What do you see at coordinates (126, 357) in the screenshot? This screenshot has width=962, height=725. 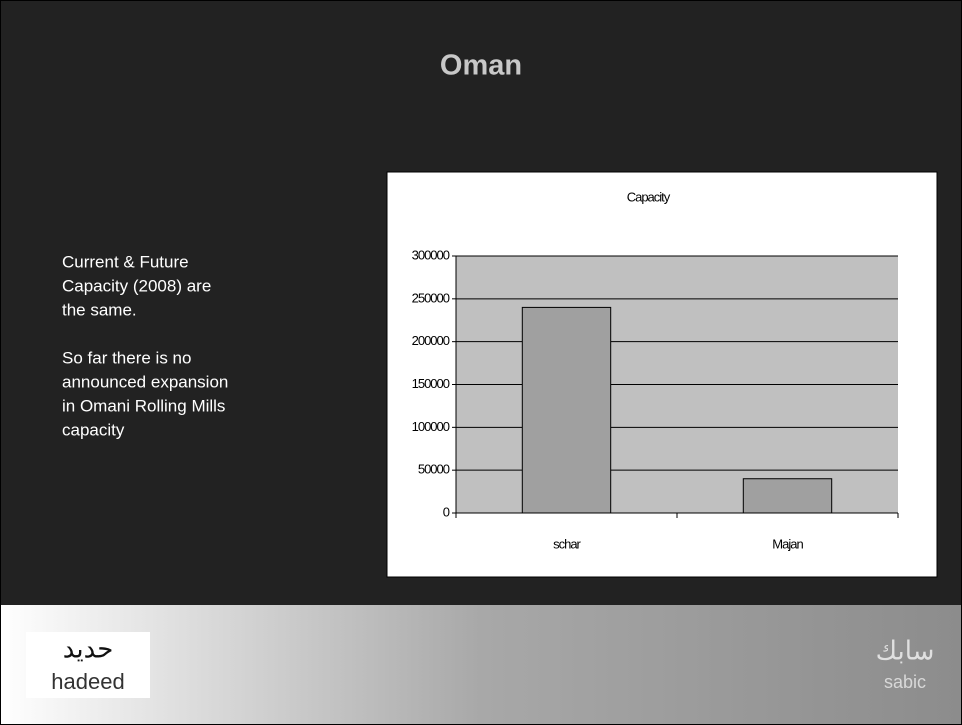 I see `body-text: So far there is no` at bounding box center [126, 357].